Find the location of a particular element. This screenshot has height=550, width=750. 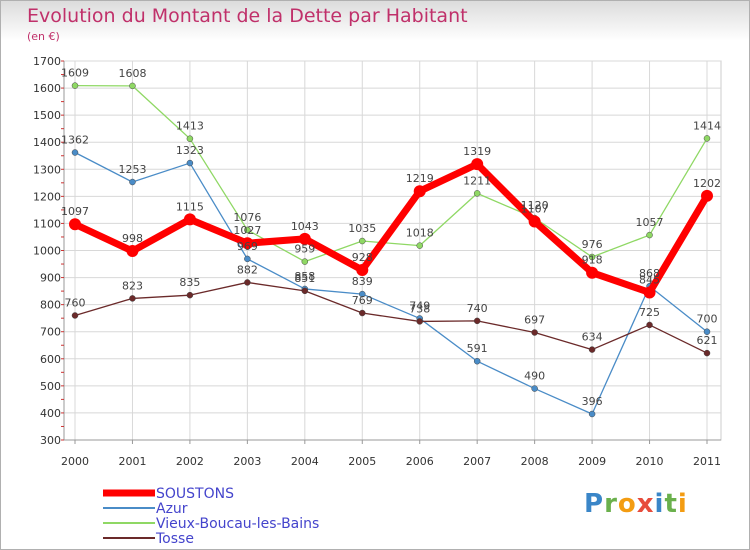

series-line is located at coordinates (391, 317).